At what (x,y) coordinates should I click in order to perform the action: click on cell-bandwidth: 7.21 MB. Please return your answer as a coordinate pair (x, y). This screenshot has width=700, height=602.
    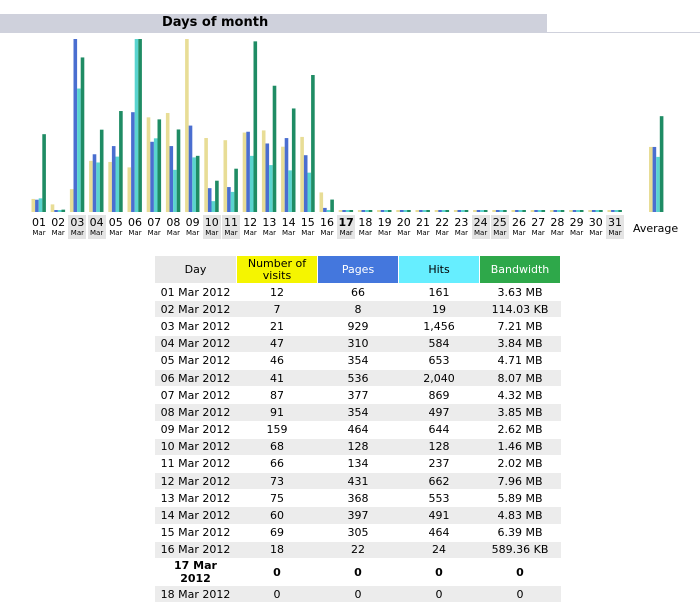
    Looking at the image, I should click on (520, 326).